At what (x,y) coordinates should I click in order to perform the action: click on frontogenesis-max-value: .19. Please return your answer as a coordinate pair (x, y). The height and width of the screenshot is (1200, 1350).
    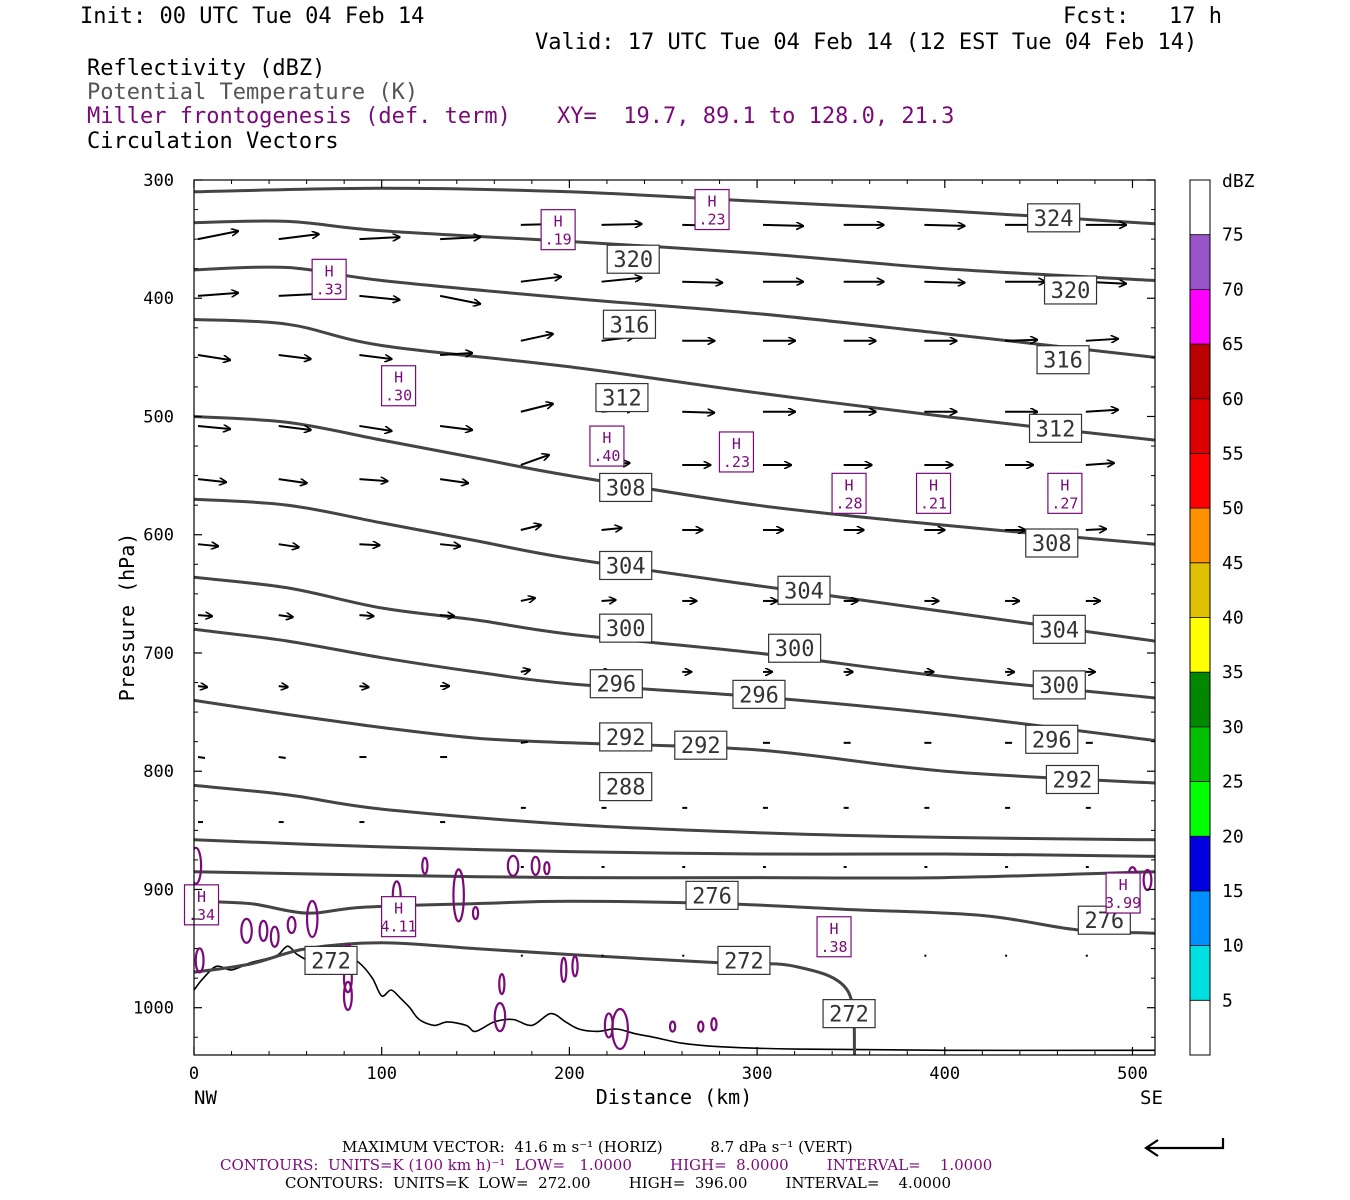
    Looking at the image, I should click on (558, 240).